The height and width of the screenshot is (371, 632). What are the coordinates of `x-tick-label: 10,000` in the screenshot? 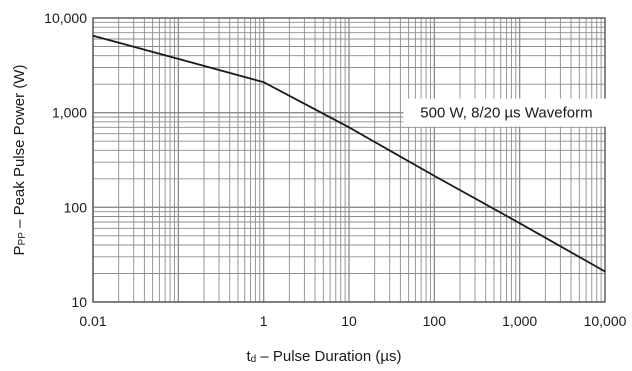 It's located at (605, 321).